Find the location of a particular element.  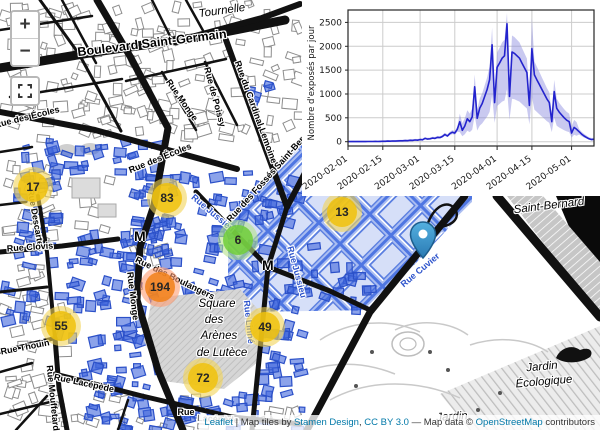

cluster-count: 6 is located at coordinates (238, 240).